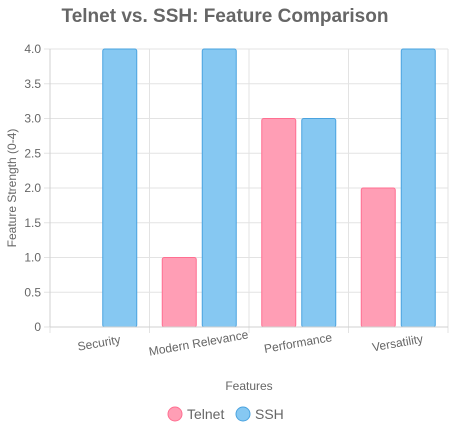 This screenshot has height=433, width=450. What do you see at coordinates (279, 223) in the screenshot?
I see `bar-telnet-performance` at bounding box center [279, 223].